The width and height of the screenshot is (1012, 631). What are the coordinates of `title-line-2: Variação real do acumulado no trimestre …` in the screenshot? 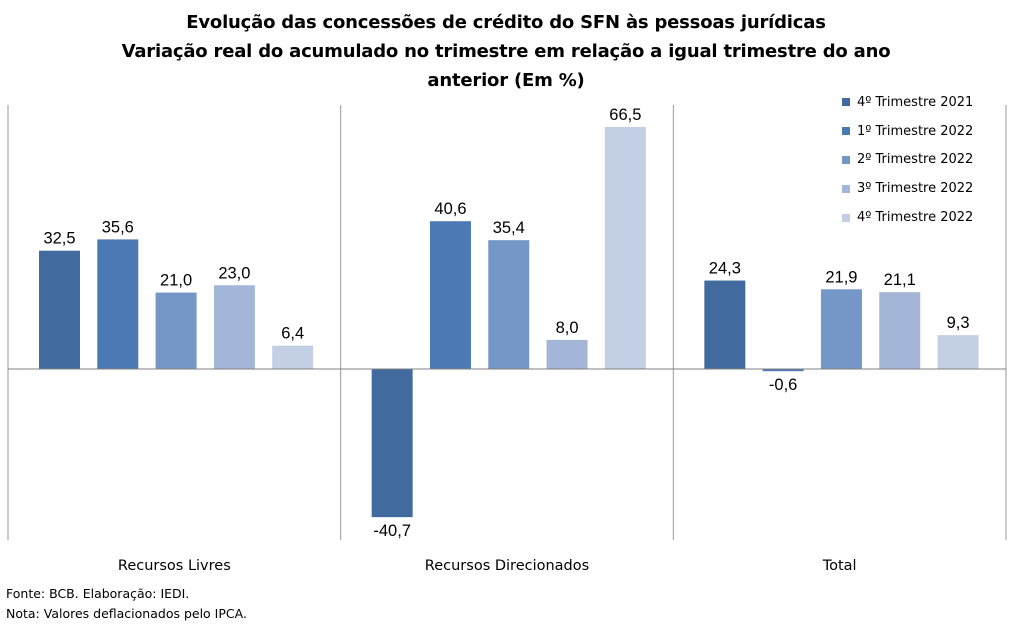 It's located at (506, 51).